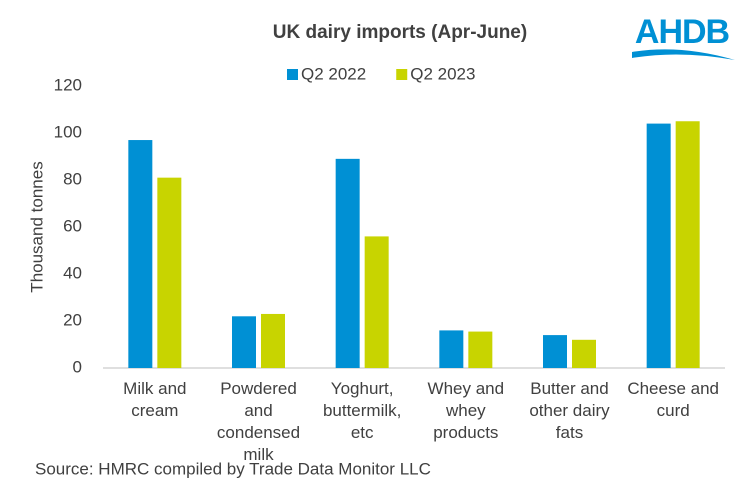  Describe the element at coordinates (258, 432) in the screenshot. I see `x-tick-label-line: condensed` at that location.